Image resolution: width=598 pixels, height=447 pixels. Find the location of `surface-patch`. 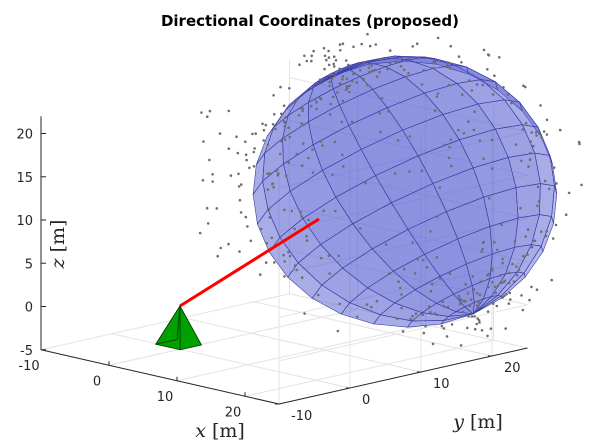

surface-patch is located at coordinates (547, 200).